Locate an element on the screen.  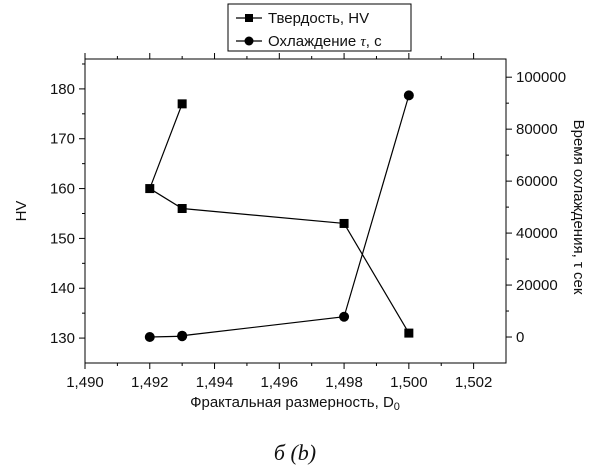
y-axis-right-title: Время охлаждения, τ сек is located at coordinates (578, 207).